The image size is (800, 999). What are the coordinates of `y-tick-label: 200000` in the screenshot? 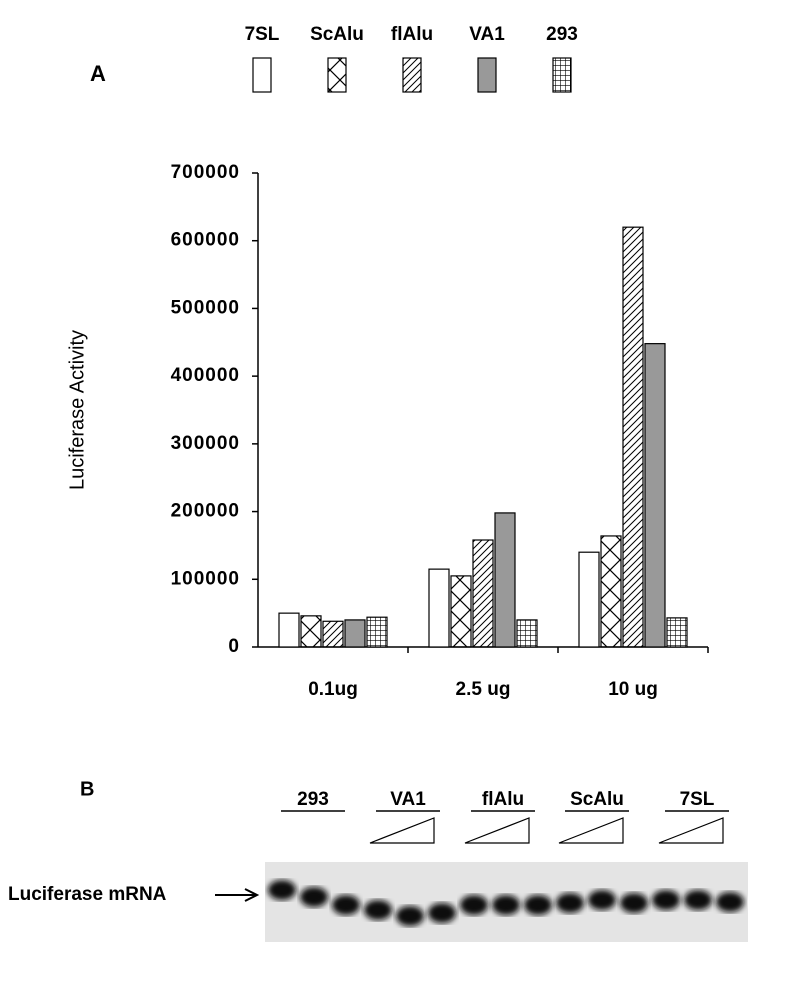 It's located at (205, 511).